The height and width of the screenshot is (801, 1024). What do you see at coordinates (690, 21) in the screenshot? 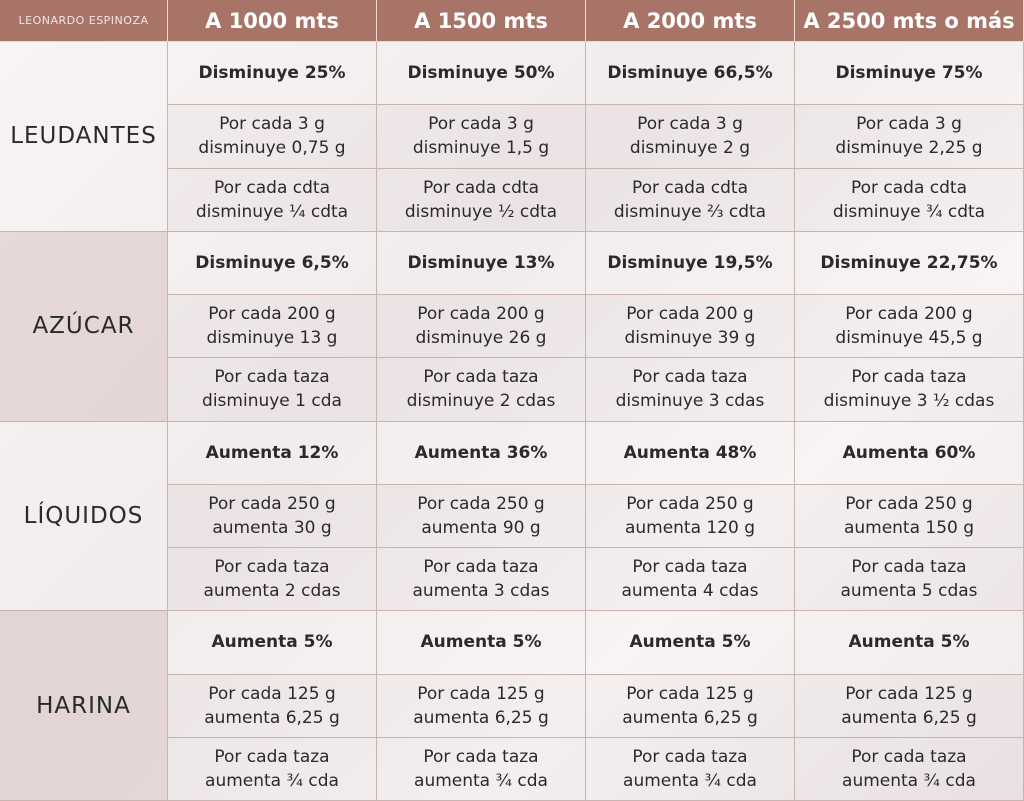
I see `column-header: A 2000 mts` at bounding box center [690, 21].